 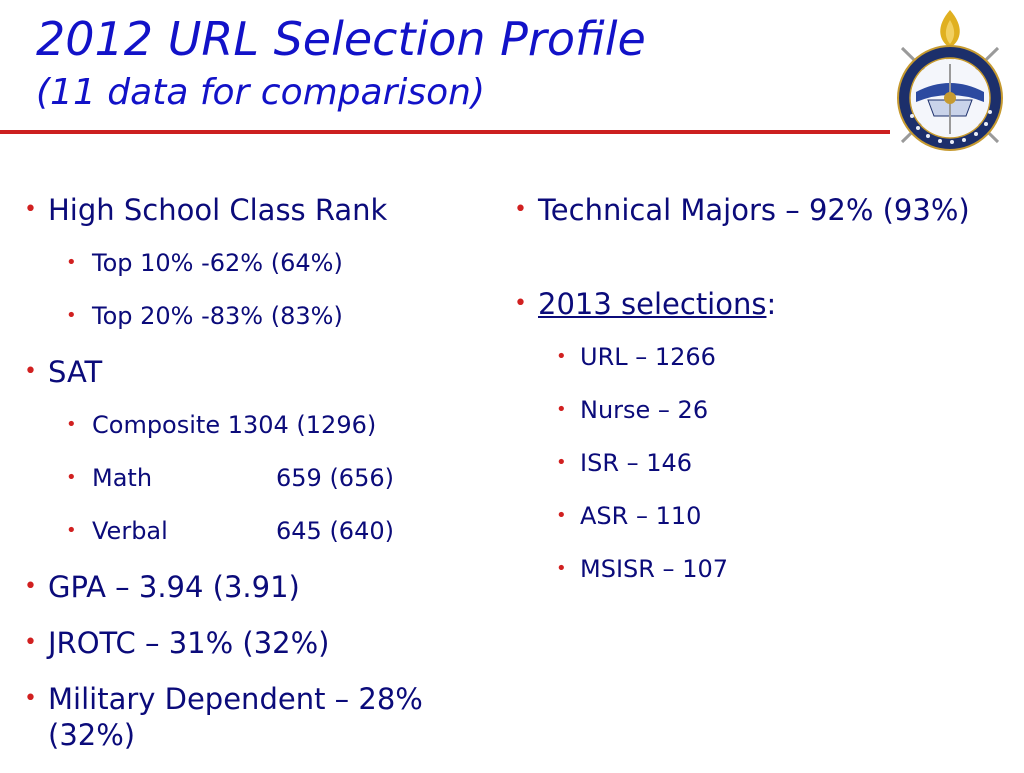 I want to click on bullet-technical-majors: • Technical Majors – 92% (93%), so click(x=760, y=210).